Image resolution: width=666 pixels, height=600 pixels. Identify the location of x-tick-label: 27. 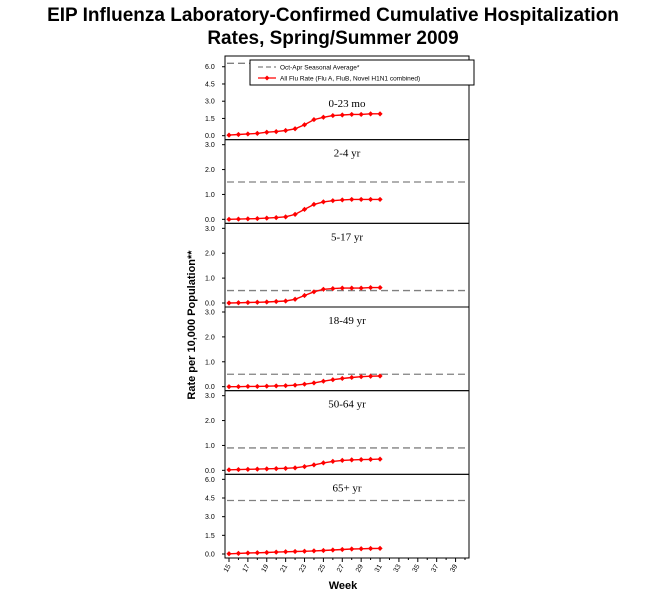
(341, 568).